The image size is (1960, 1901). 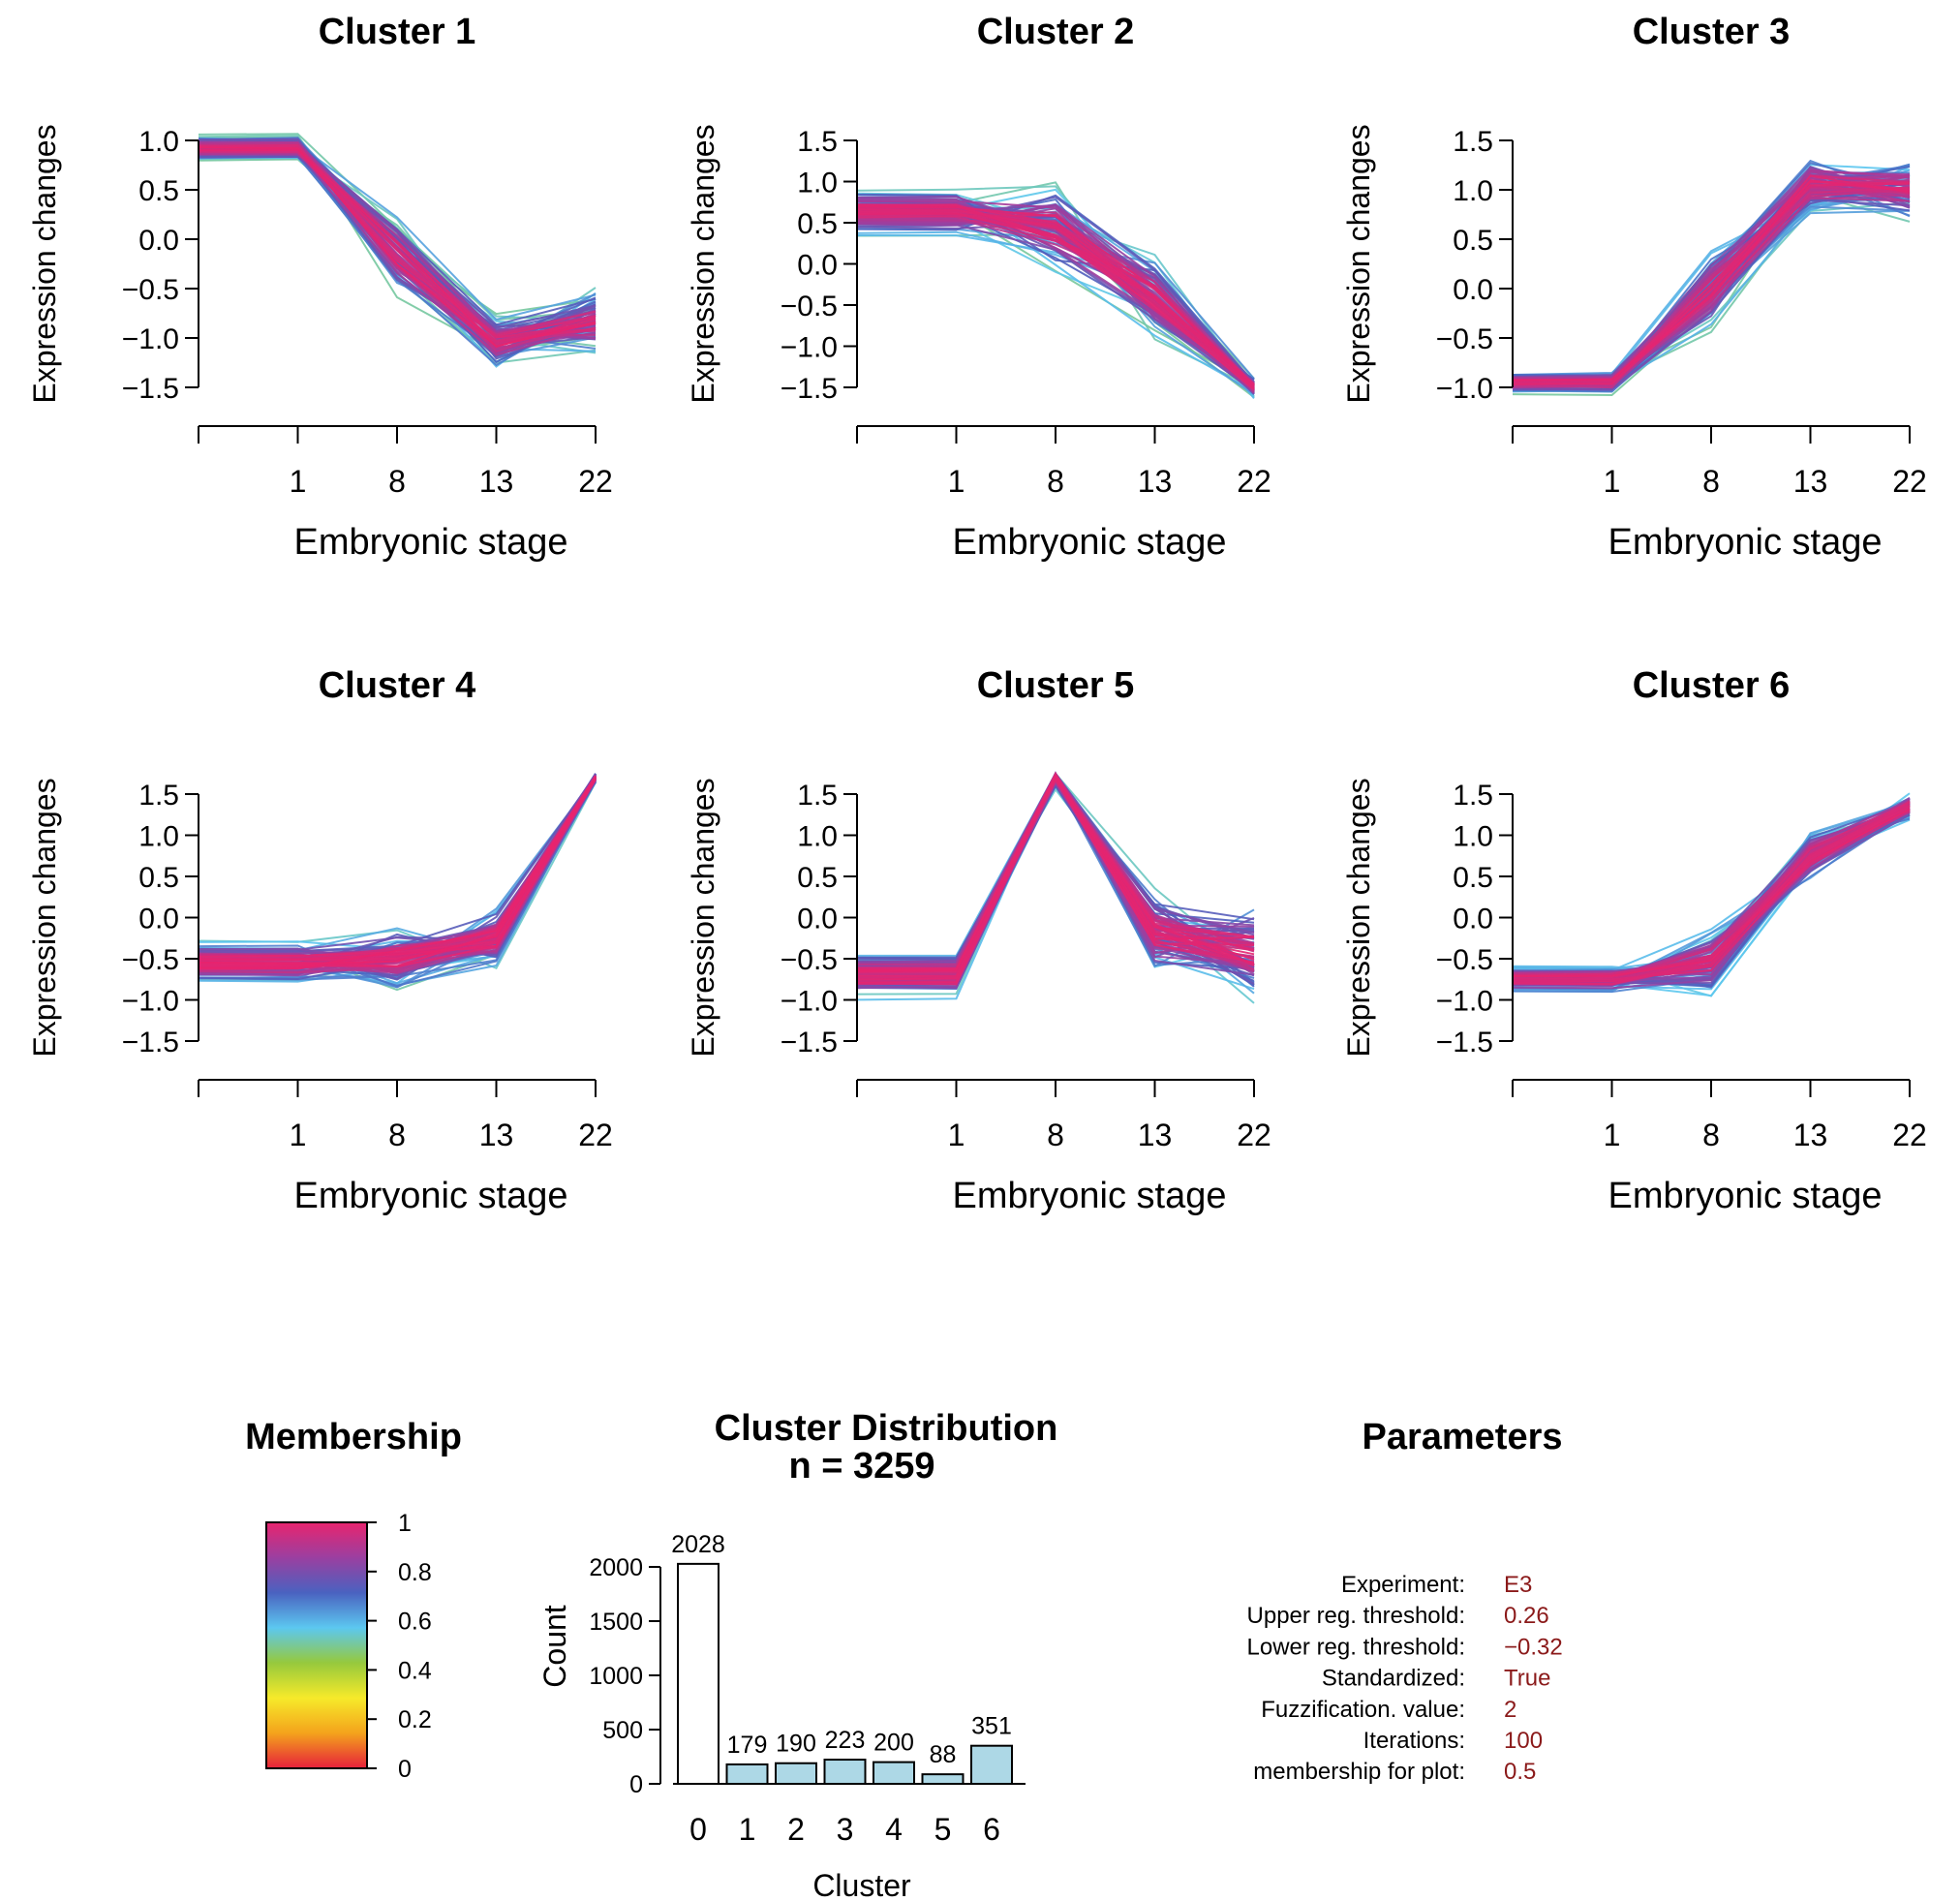 What do you see at coordinates (1356, 1616) in the screenshot?
I see `parameter-label: Upper reg. threshold:` at bounding box center [1356, 1616].